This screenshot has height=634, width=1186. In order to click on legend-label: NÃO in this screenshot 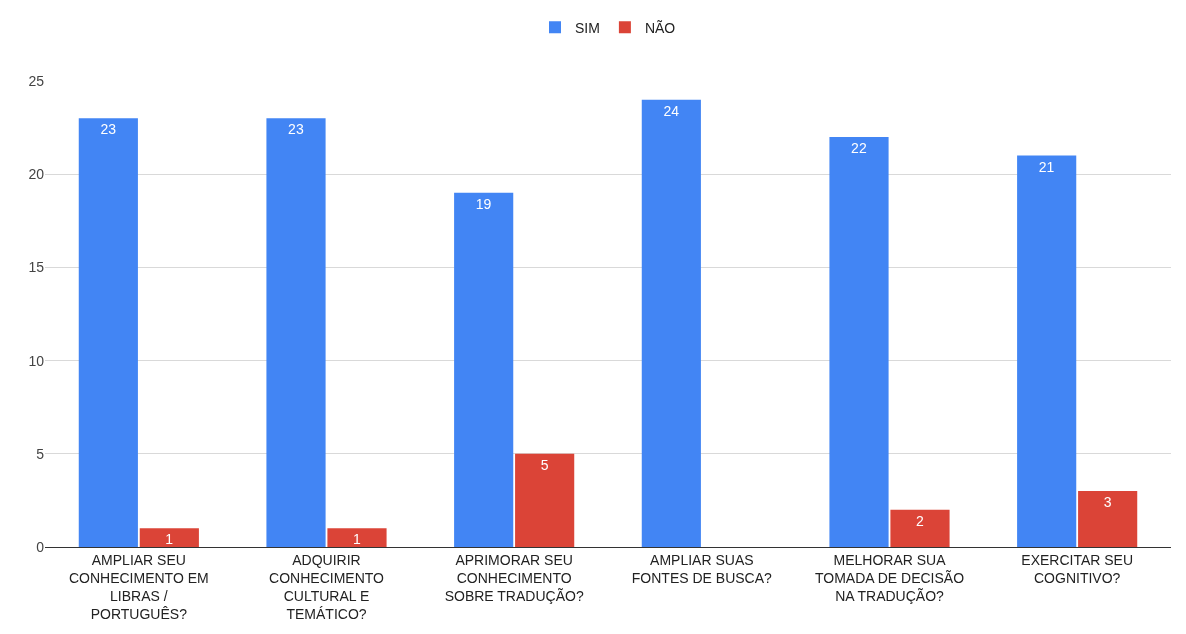, I will do `click(660, 27)`.